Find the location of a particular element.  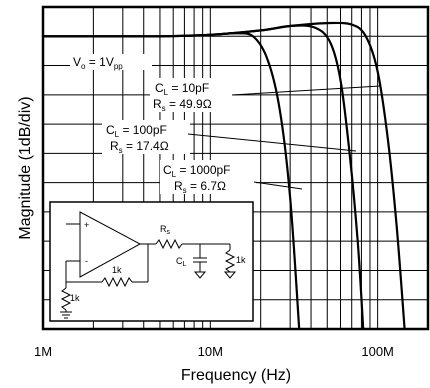

svg-text: CL = 100pF is located at coordinates (136, 131).